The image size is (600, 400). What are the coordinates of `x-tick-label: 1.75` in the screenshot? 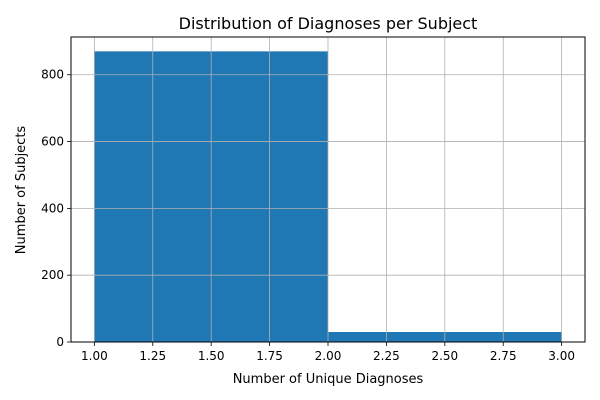 It's located at (269, 356).